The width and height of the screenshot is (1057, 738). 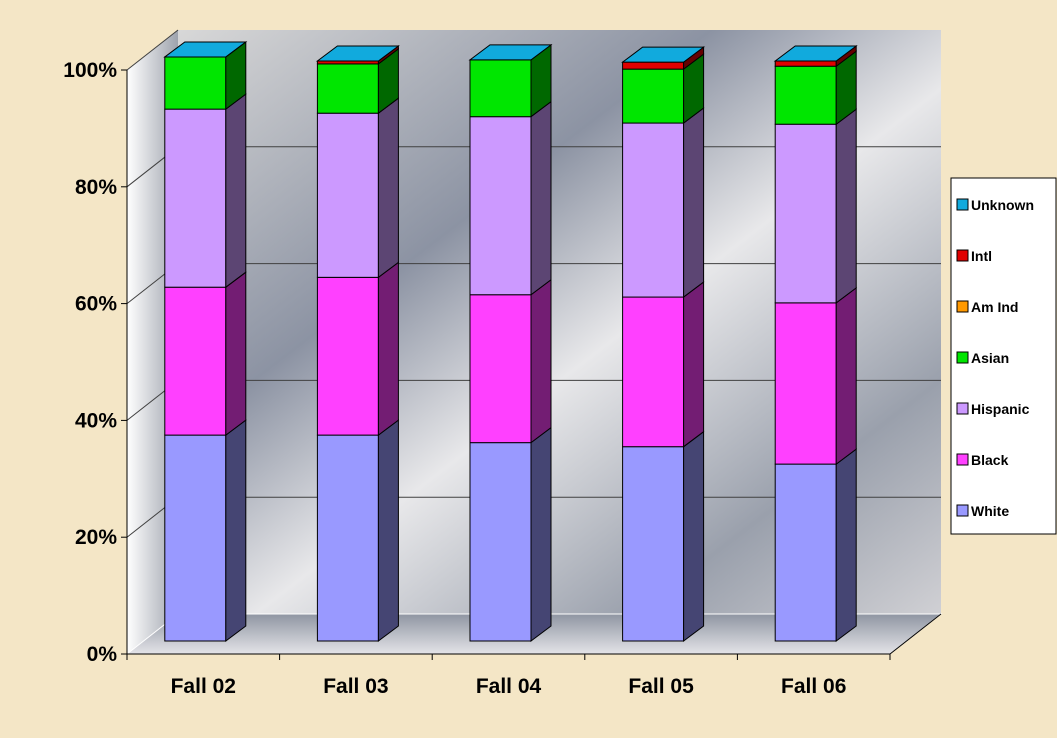 What do you see at coordinates (355, 686) in the screenshot?
I see `x-tick-label: Fall 03` at bounding box center [355, 686].